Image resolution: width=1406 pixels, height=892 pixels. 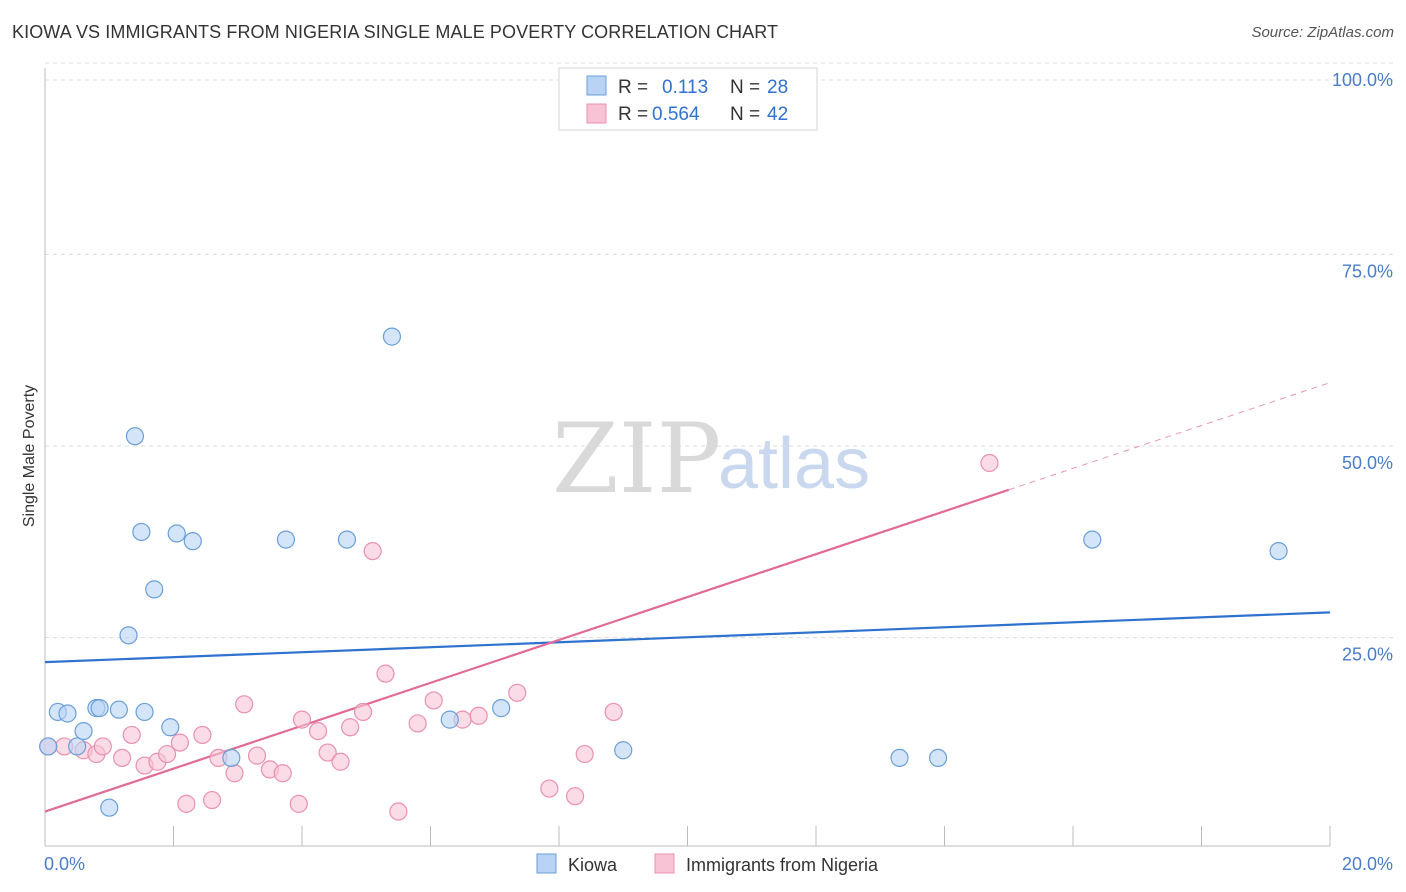 I want to click on bottom-legend-label-nigeria: Immigrants from Nigeria, so click(x=782, y=865).